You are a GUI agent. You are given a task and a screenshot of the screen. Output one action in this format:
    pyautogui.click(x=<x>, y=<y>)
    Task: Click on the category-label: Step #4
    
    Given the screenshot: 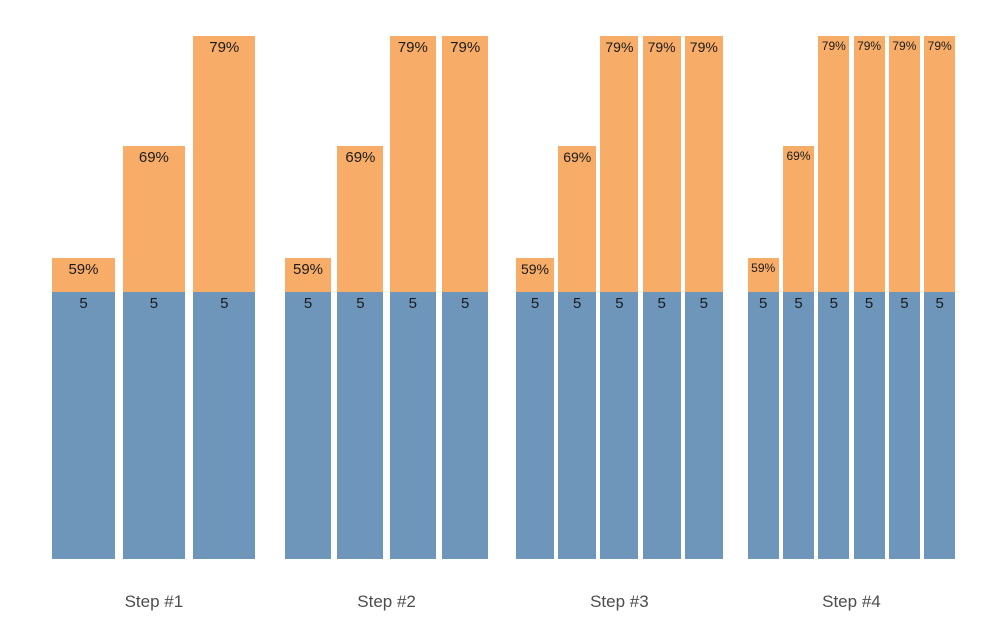 What is the action you would take?
    pyautogui.click(x=851, y=601)
    